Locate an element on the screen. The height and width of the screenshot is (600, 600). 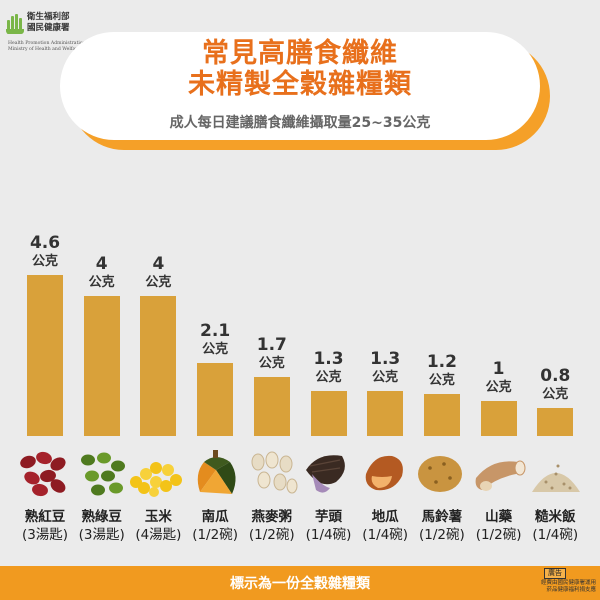
category-name: 熟綠豆 is located at coordinates (101, 517).